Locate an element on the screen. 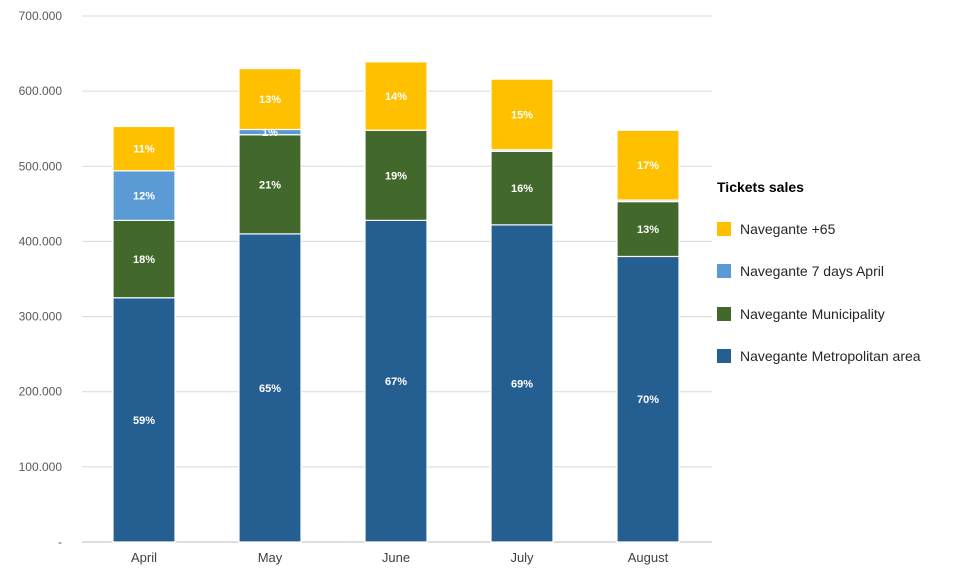  legend-label: Navegante 7 days April is located at coordinates (812, 271).